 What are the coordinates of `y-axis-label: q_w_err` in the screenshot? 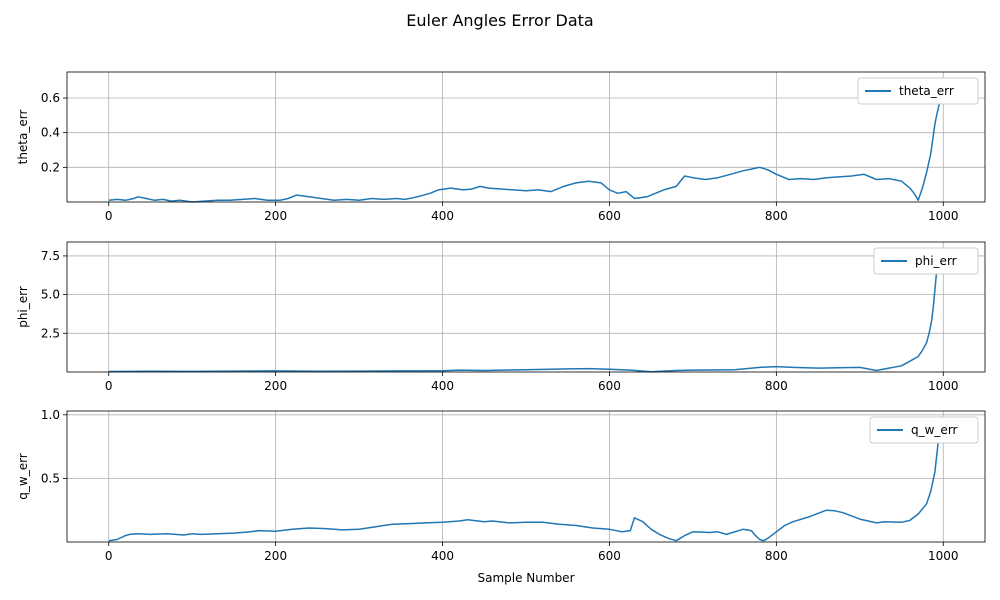 It's located at (23, 476).